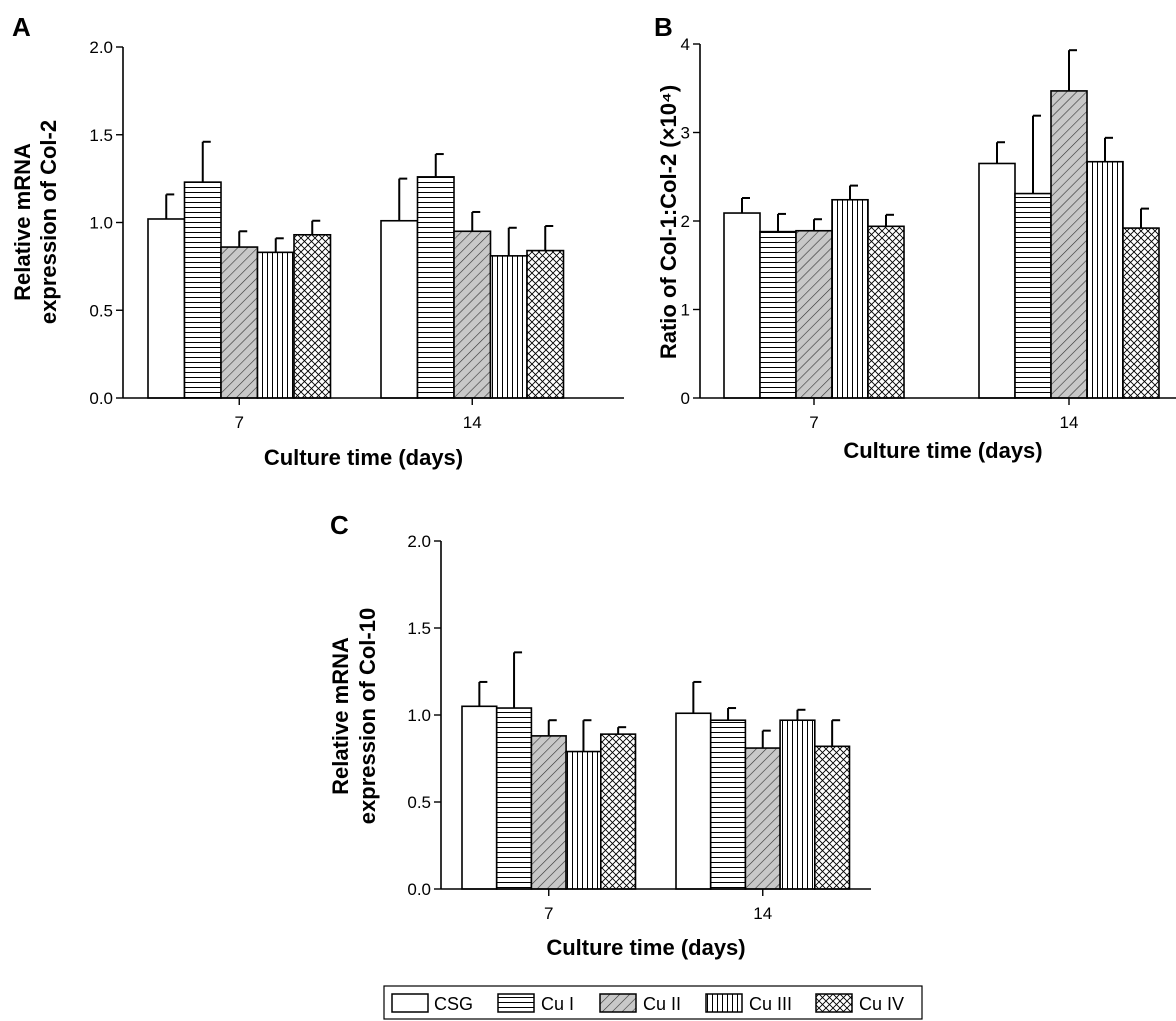 The width and height of the screenshot is (1176, 1021). Describe the element at coordinates (472, 422) in the screenshot. I see `panel-a-x-tick-label: 14` at that location.